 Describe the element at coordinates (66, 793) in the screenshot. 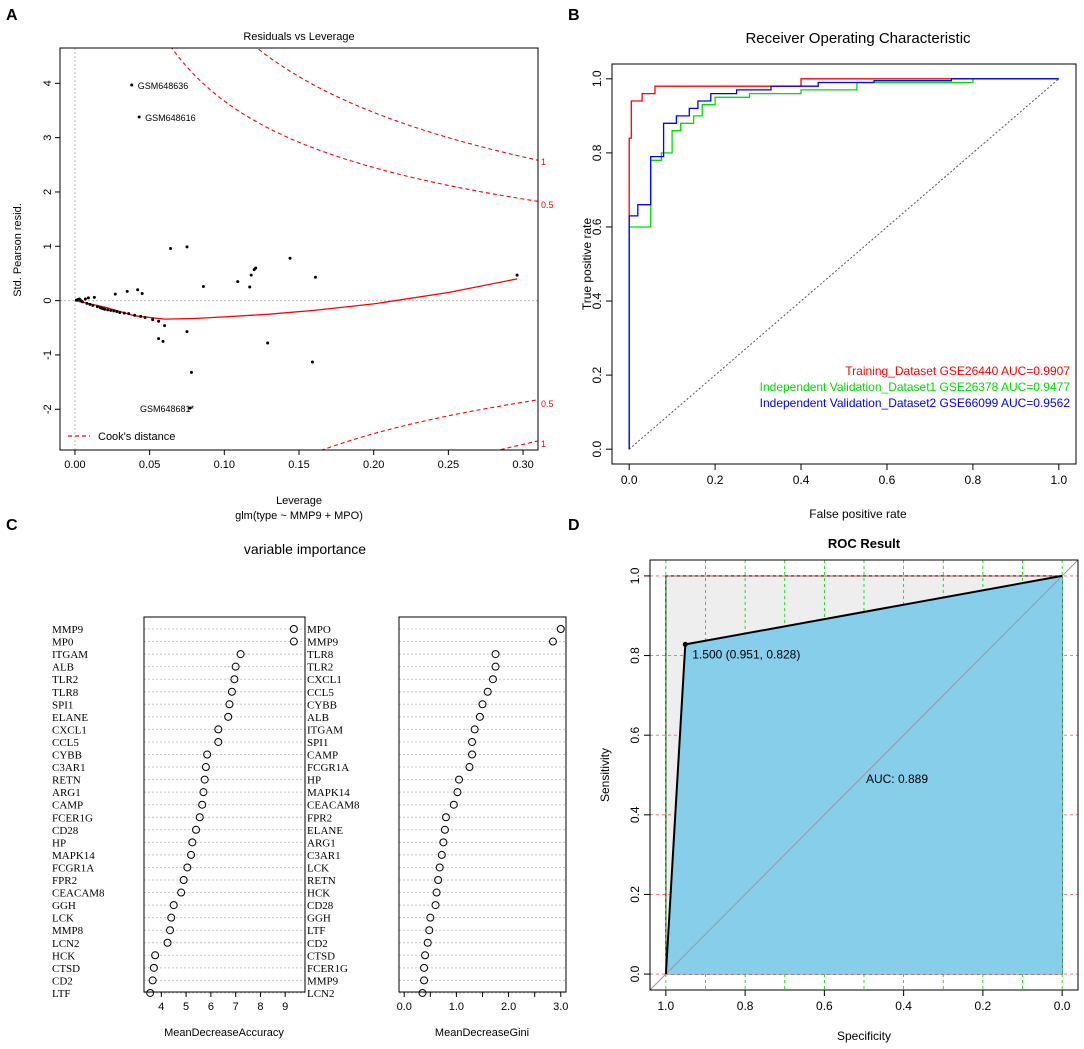

I see `variable-label: ARG1` at that location.